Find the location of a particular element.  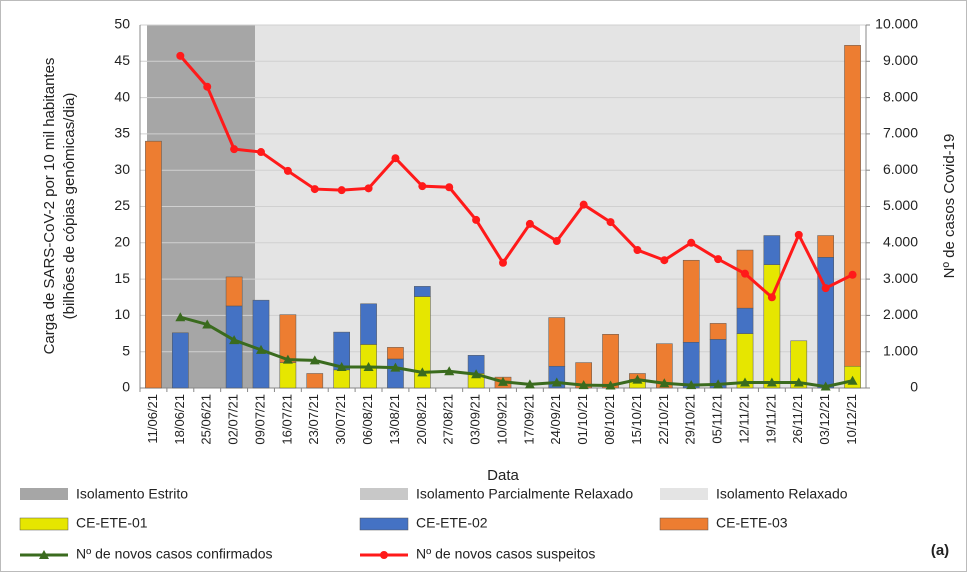

x-tick-label: 16/07/21 is located at coordinates (286, 419).